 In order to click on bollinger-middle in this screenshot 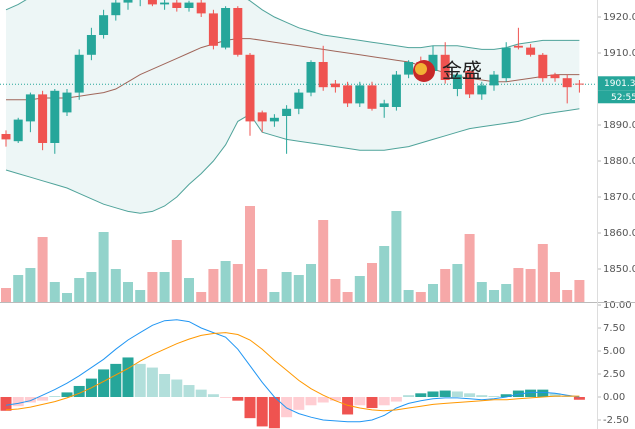, I will do `click(293, 69)`.